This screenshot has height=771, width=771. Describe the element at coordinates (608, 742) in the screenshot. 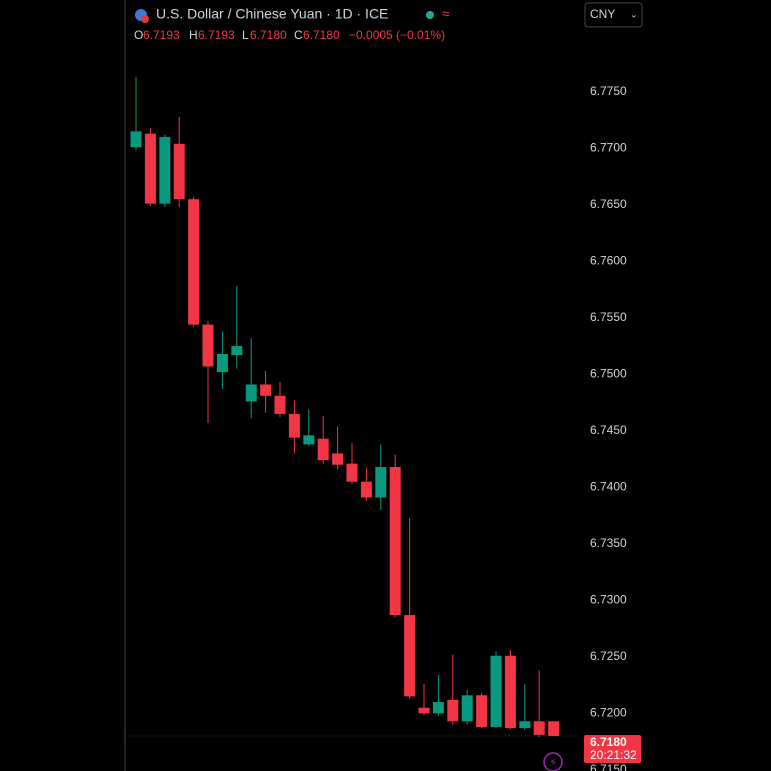

I see `last-price-label: 6.7180` at that location.